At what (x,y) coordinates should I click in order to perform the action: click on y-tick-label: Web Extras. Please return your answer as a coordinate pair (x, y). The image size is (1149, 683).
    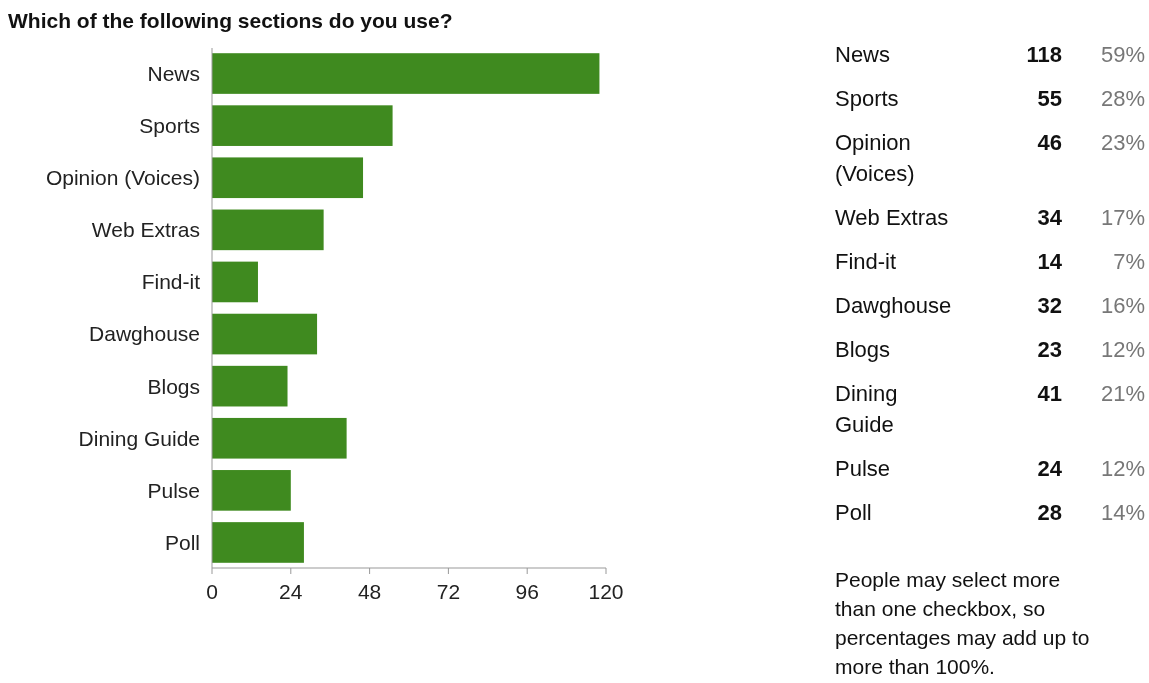
    Looking at the image, I should click on (145, 230).